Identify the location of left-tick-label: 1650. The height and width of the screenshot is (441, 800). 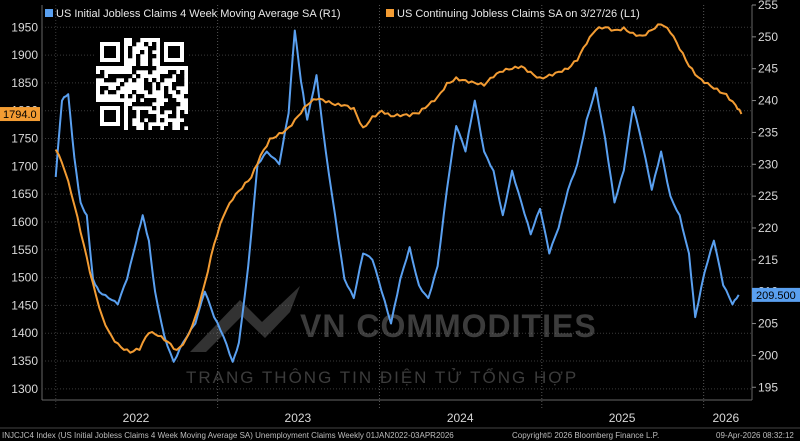
(24, 194).